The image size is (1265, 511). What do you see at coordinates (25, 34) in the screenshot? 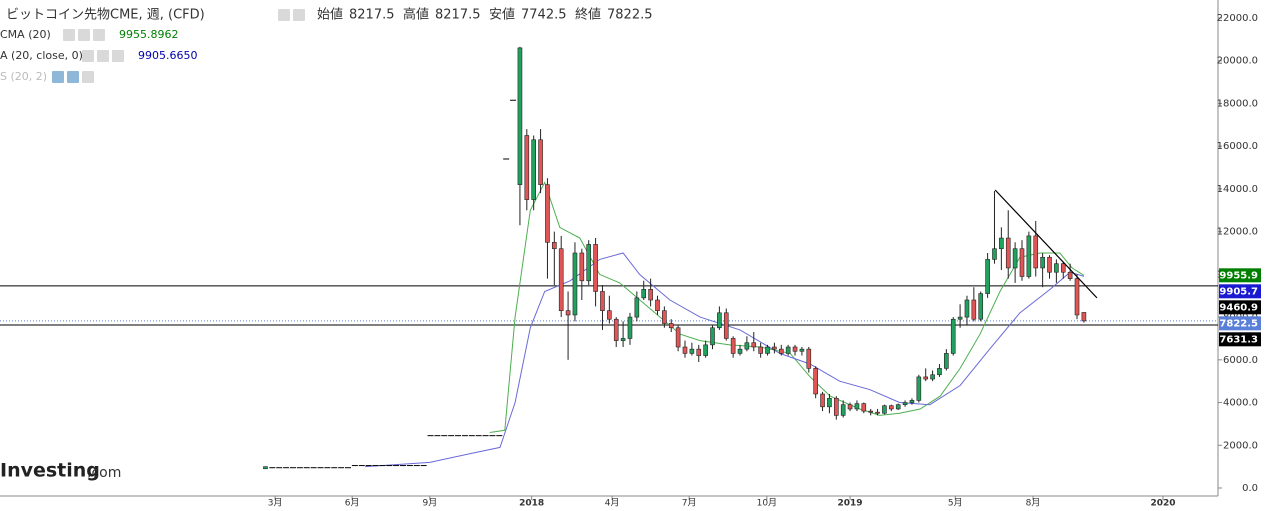
I see `indicator-name: CMA (20)` at bounding box center [25, 34].